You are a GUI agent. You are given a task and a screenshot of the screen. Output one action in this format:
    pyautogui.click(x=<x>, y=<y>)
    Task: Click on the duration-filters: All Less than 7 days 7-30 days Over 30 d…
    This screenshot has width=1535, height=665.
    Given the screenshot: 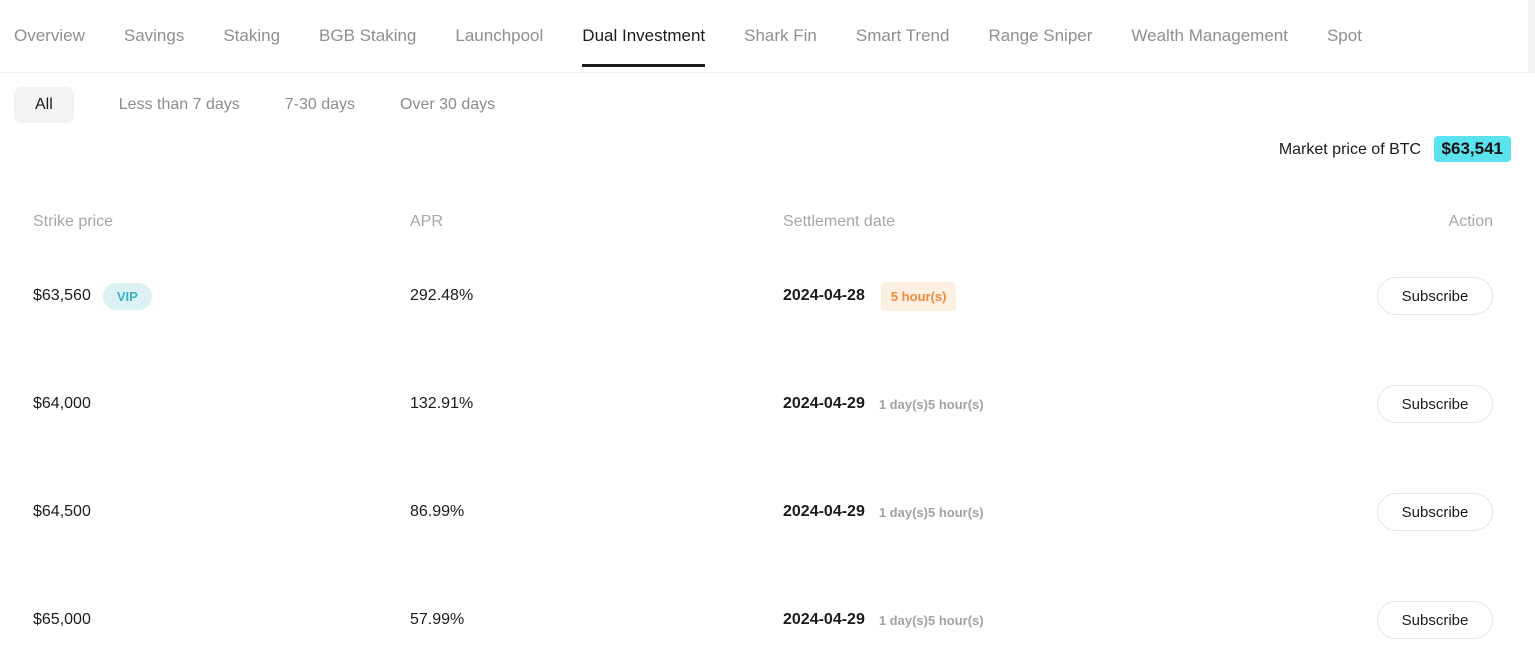 What is the action you would take?
    pyautogui.click(x=774, y=105)
    